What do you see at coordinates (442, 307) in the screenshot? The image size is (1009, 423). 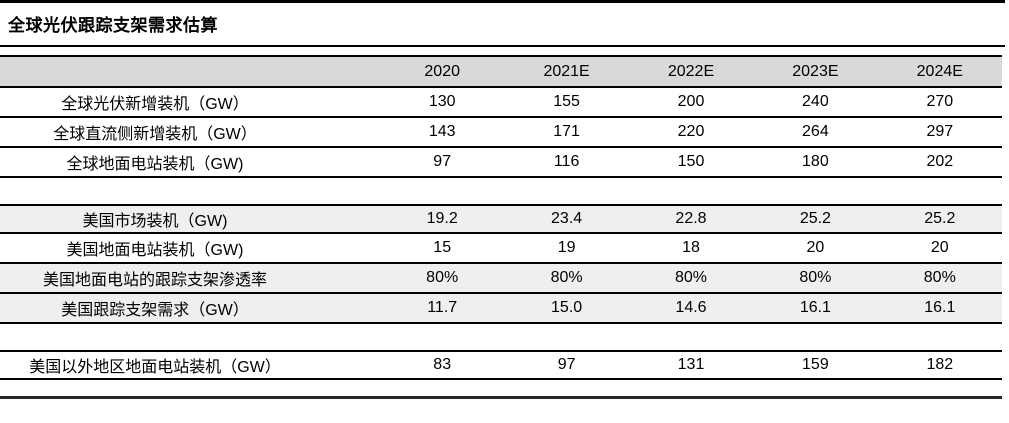 I see `value-cell: 11.7` at bounding box center [442, 307].